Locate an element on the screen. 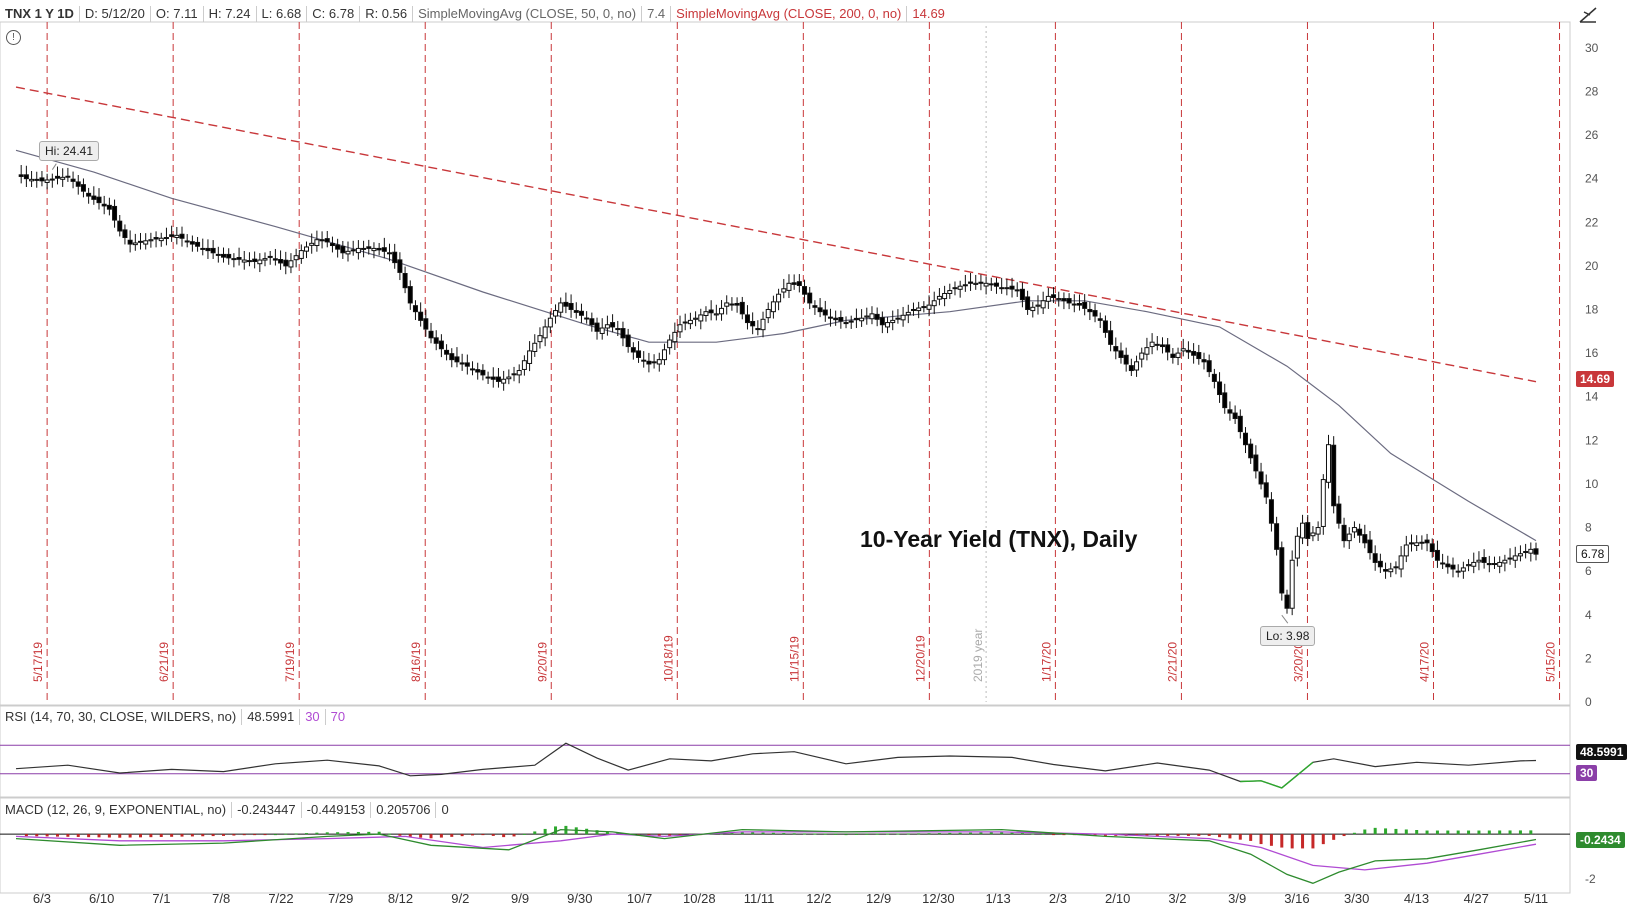  x-tick-label: 1/13 is located at coordinates (997, 898).